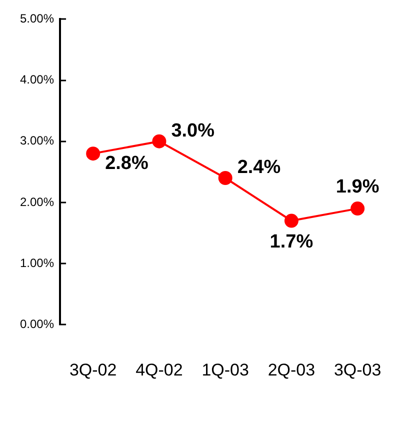 The height and width of the screenshot is (423, 418). I want to click on data-label: 2.4%, so click(259, 167).